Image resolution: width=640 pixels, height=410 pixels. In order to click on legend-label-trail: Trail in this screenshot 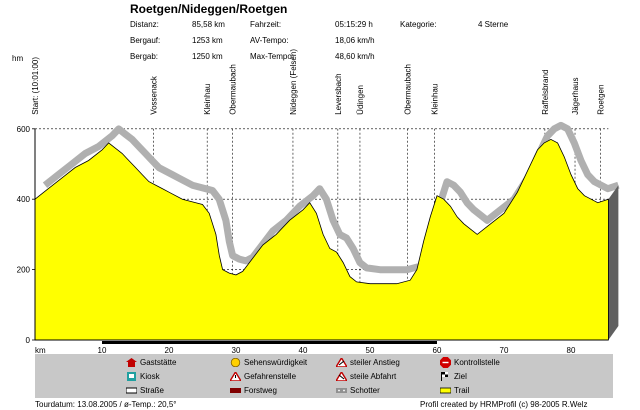, I will do `click(462, 390)`.